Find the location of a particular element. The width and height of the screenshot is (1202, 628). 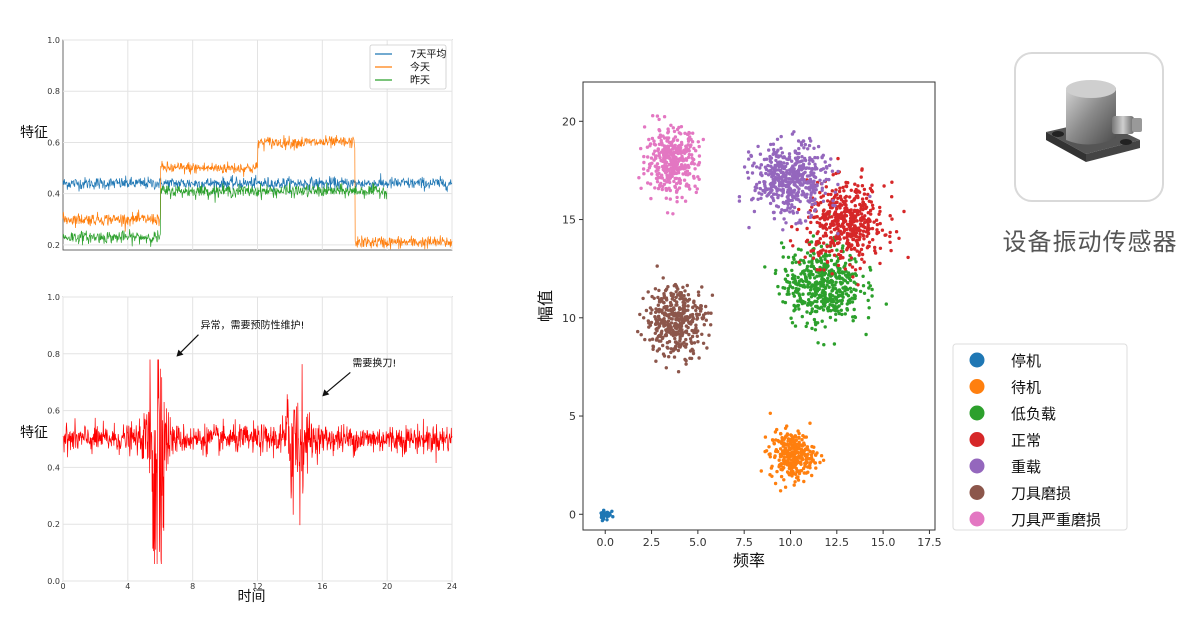

chart3-xtick-label: 15.0 is located at coordinates (883, 542).